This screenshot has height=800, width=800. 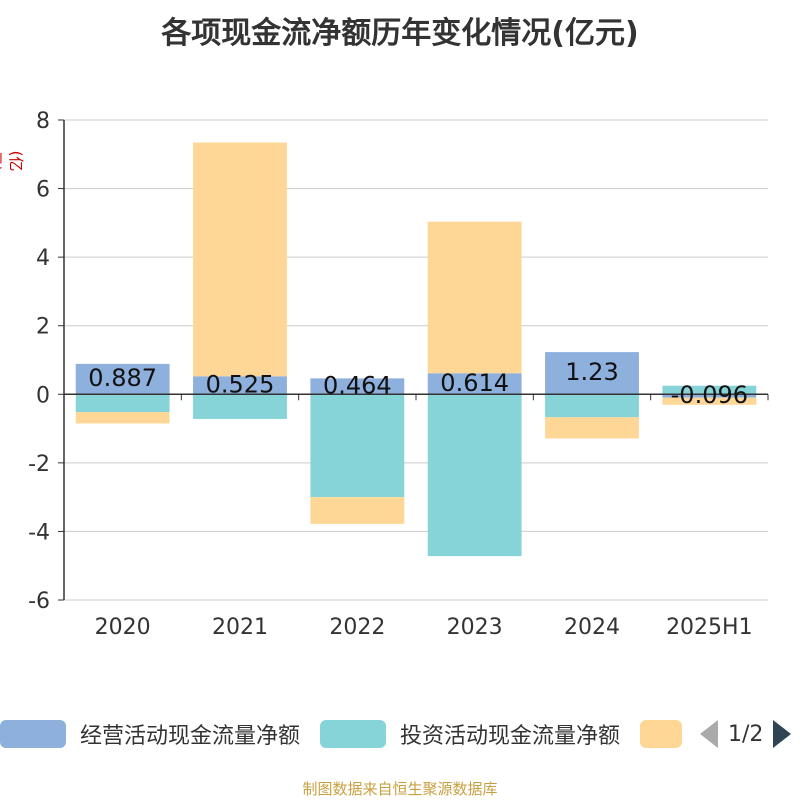 What do you see at coordinates (475, 627) in the screenshot?
I see `x-tick-label-2023: 2023` at bounding box center [475, 627].